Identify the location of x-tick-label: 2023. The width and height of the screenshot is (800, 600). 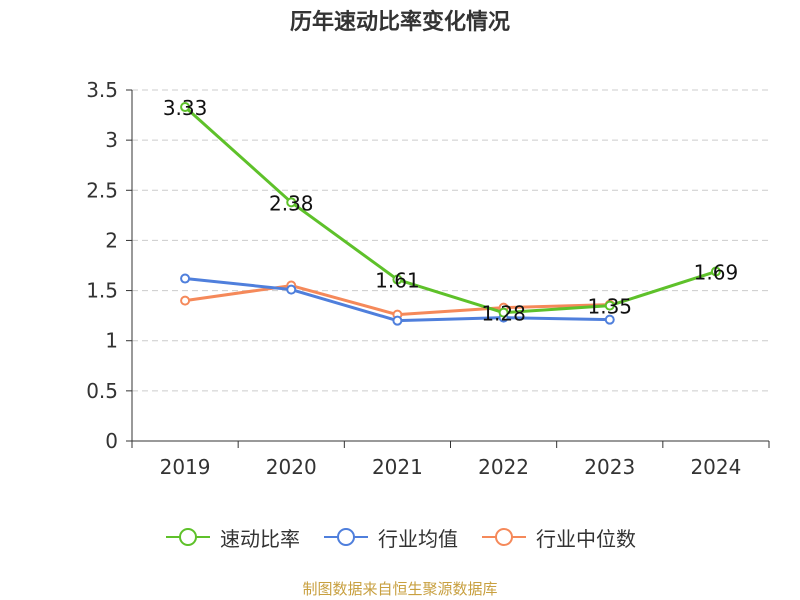
(609, 467).